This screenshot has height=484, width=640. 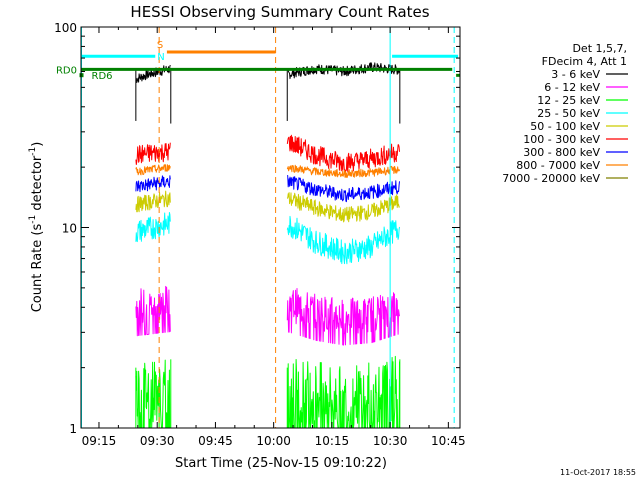 I want to click on series-100-300-kev, so click(x=267, y=153).